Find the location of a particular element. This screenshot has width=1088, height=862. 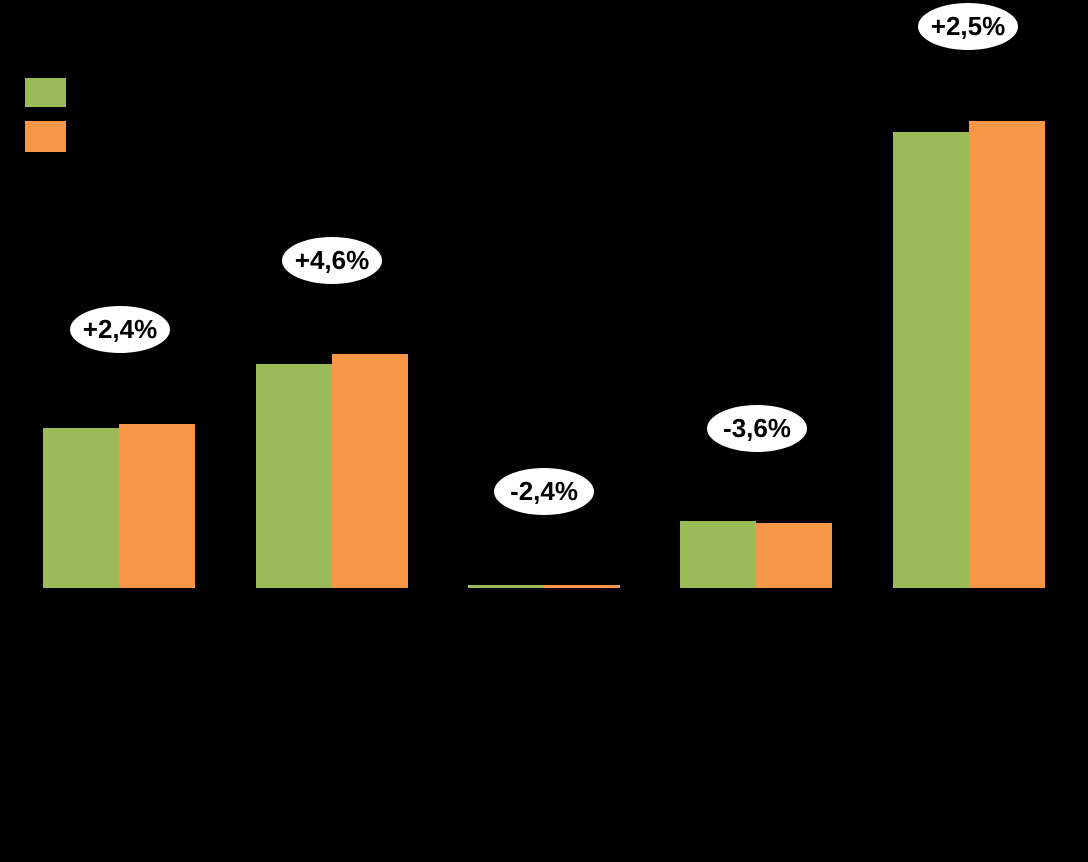

callout-label-2: +4,6% is located at coordinates (332, 260).